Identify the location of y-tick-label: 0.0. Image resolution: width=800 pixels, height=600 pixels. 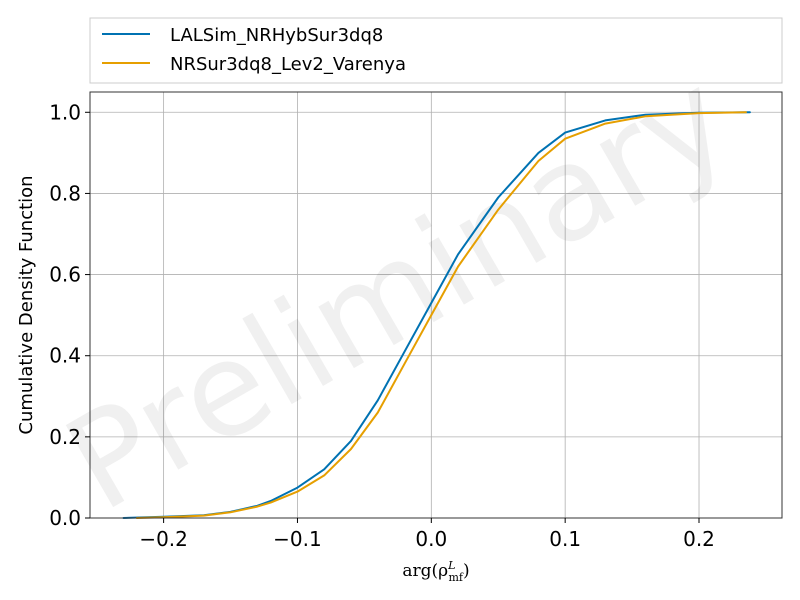
(65, 518).